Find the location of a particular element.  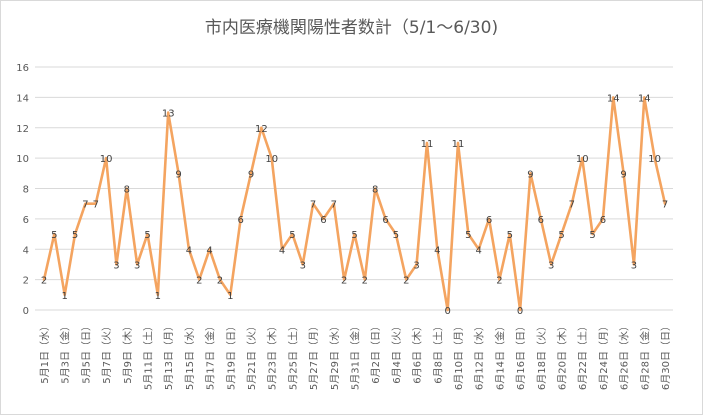

x-tick-label: 6月6日（木） is located at coordinates (418, 352).